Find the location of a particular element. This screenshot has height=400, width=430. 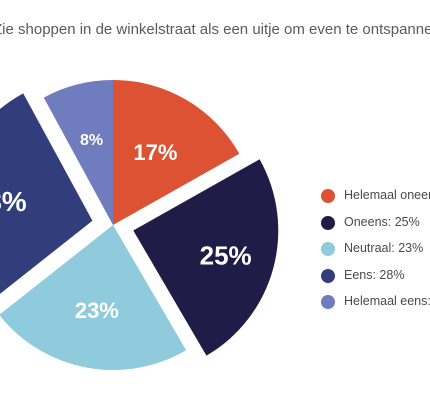

slice-label-eens: 28% is located at coordinates (13, 201).